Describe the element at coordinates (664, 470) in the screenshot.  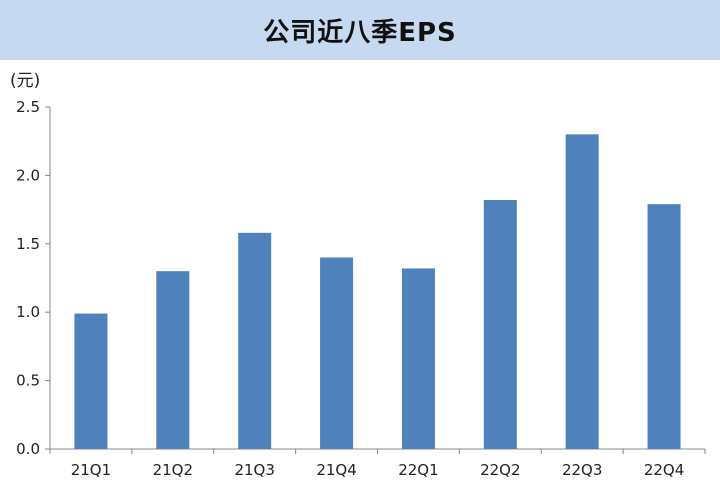
I see `x-tick-label: 22Q4` at that location.